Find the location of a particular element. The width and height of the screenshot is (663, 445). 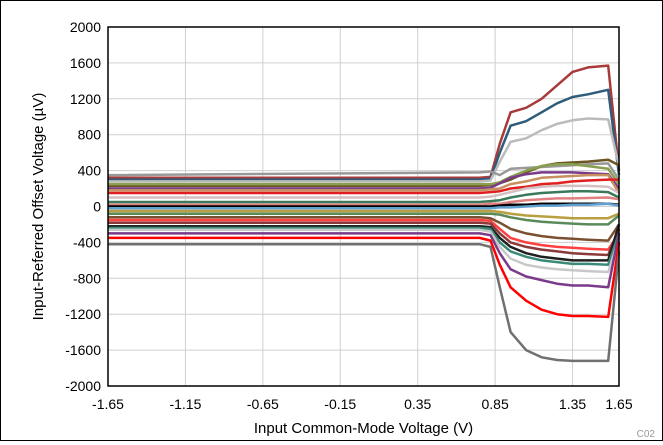

y-tick-label: 0 is located at coordinates (97, 207).